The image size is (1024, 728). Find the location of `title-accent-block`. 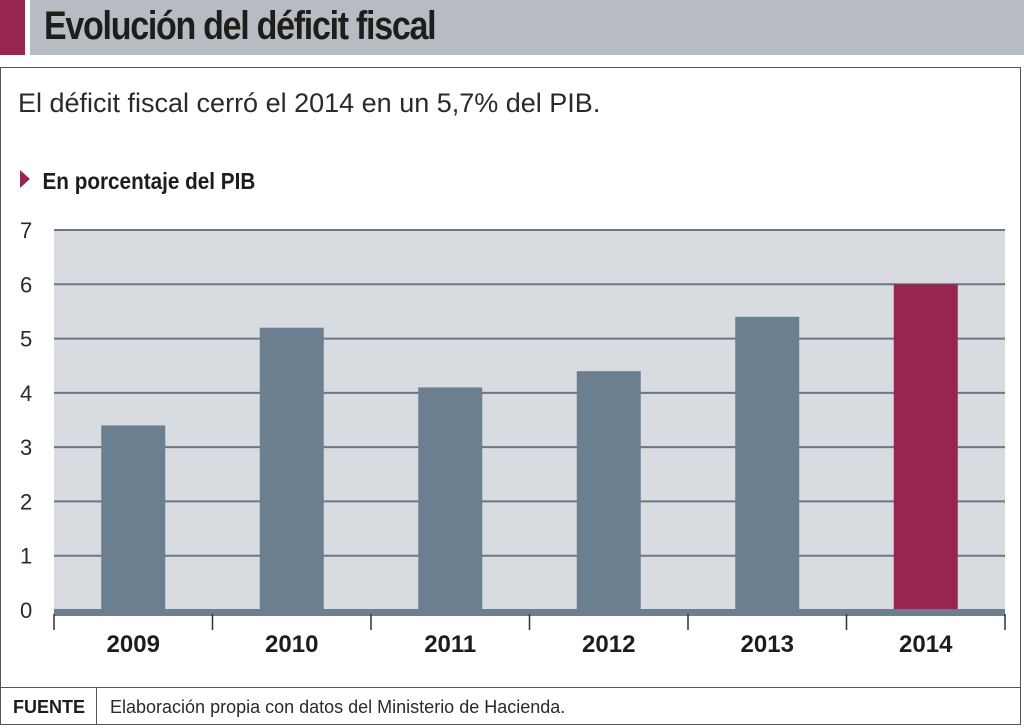

title-accent-block is located at coordinates (12, 27).